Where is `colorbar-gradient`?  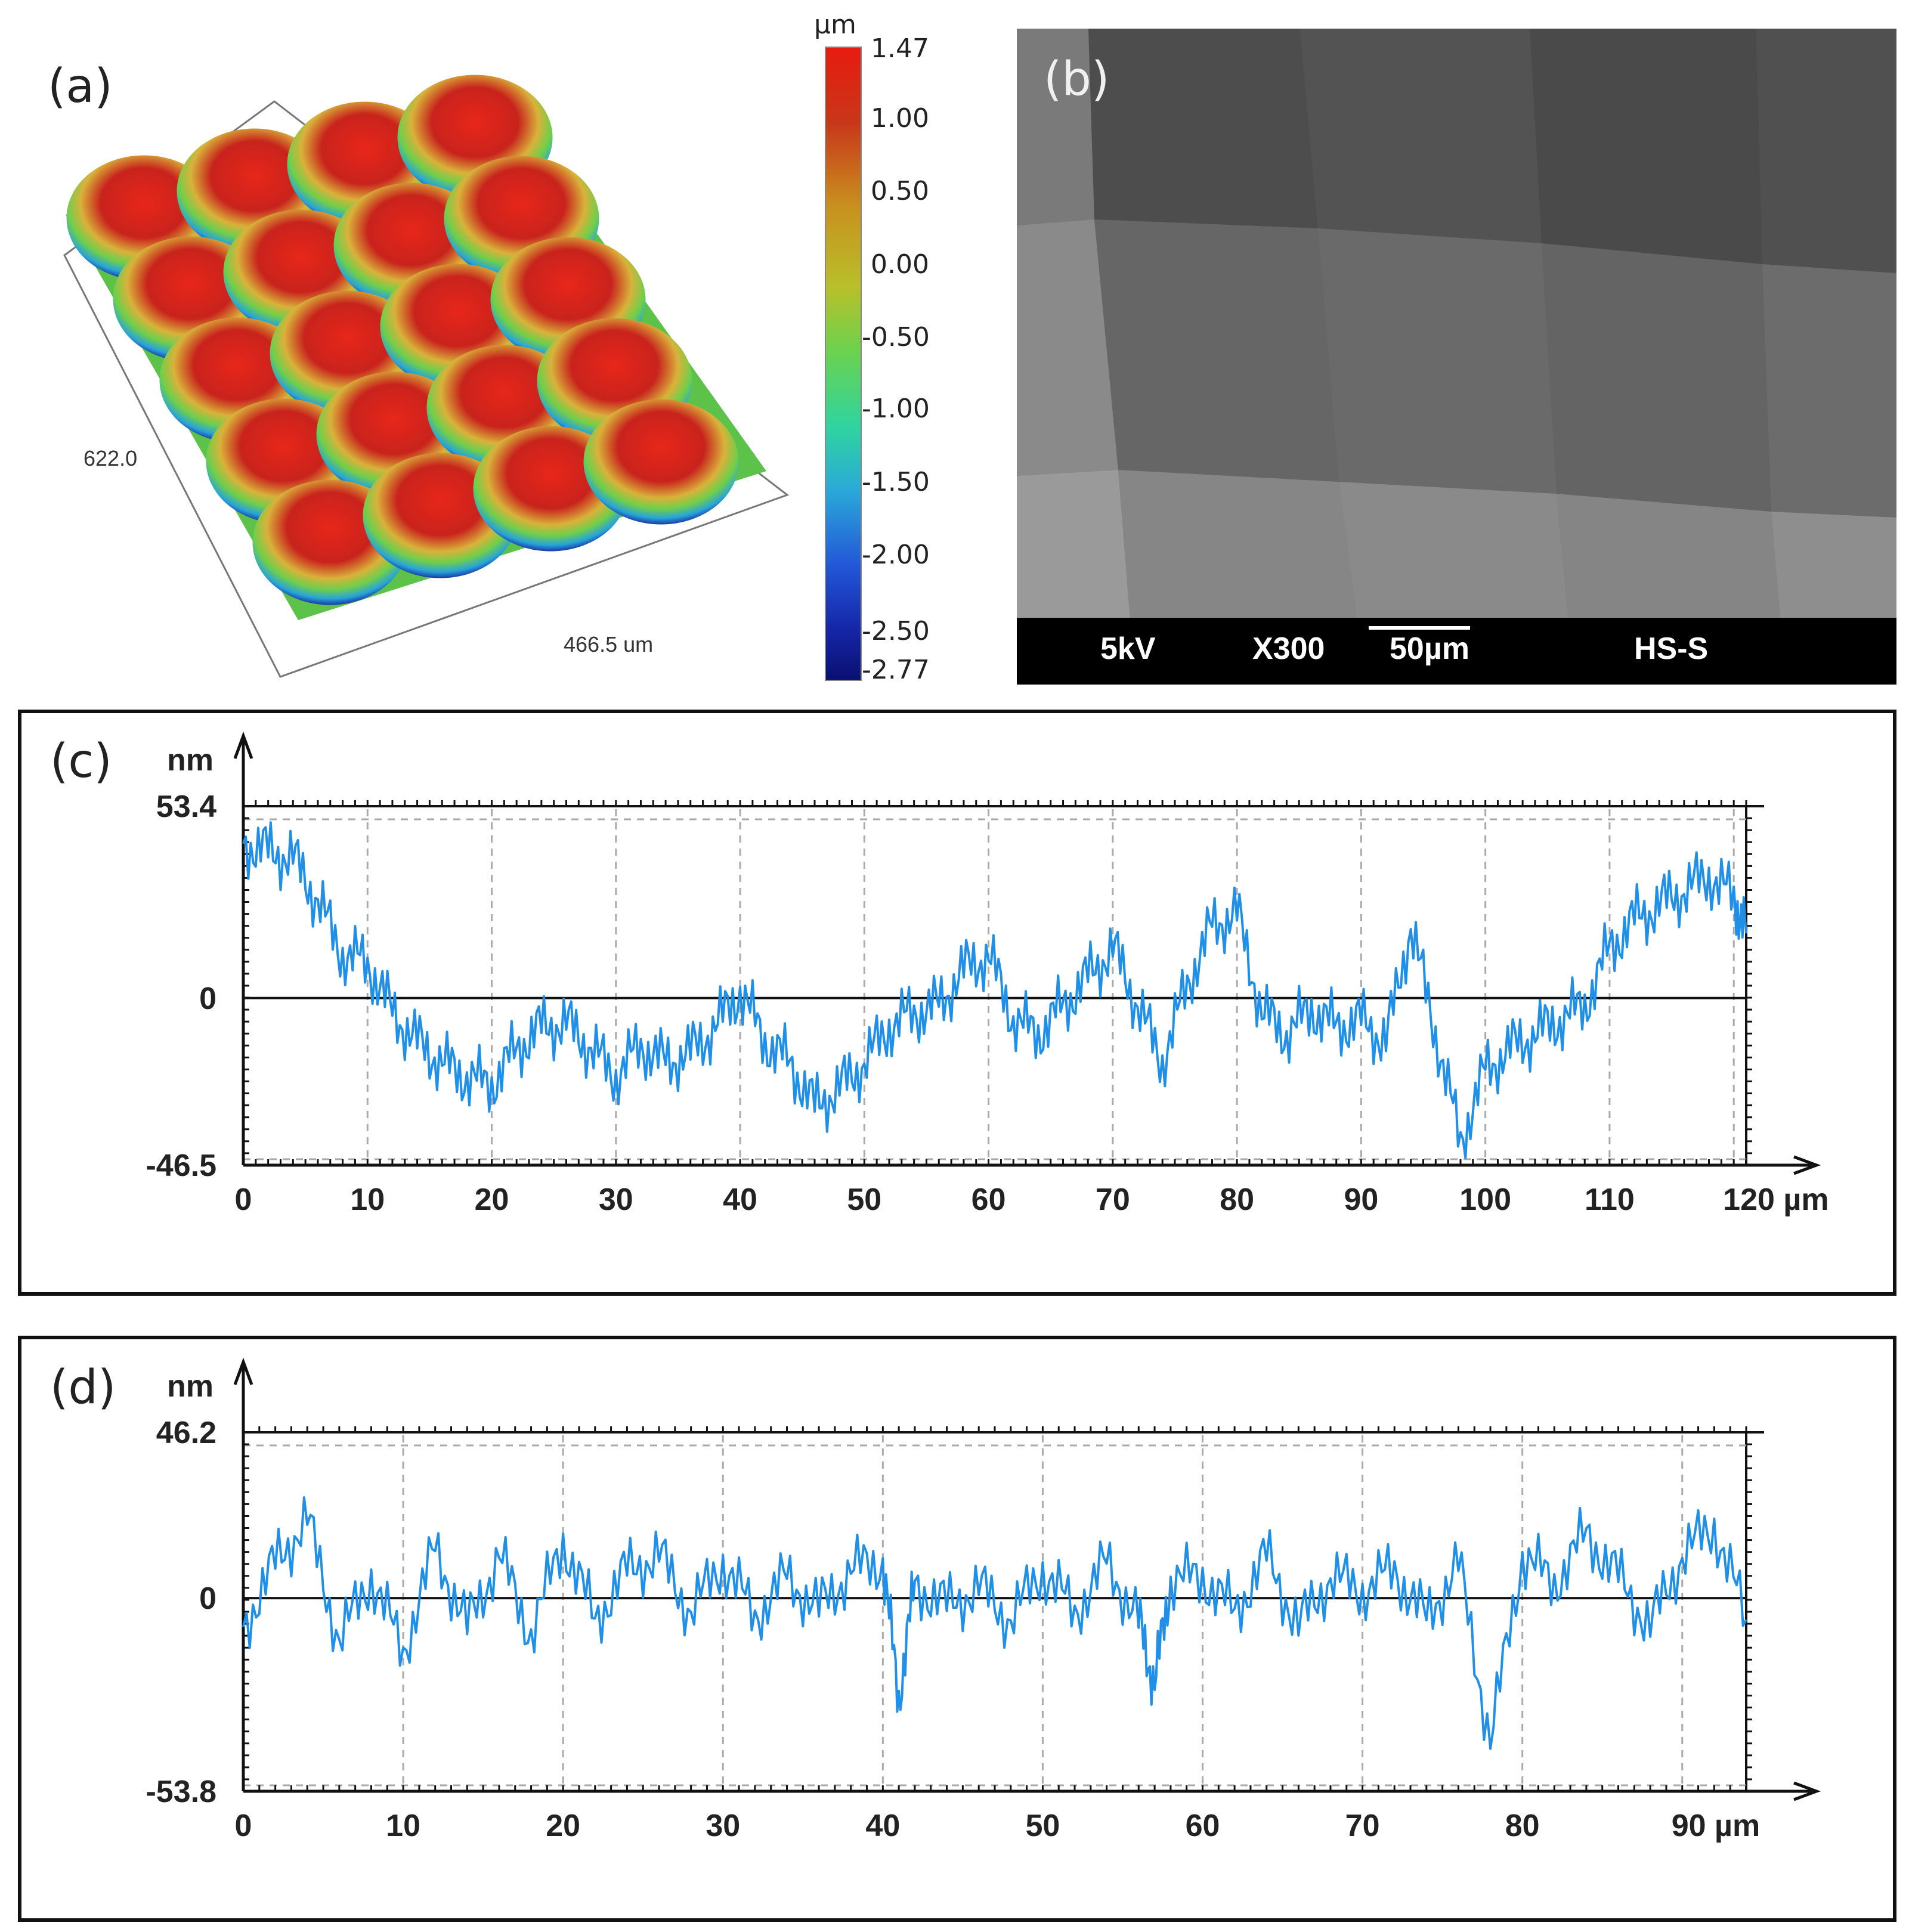 colorbar-gradient is located at coordinates (843, 364).